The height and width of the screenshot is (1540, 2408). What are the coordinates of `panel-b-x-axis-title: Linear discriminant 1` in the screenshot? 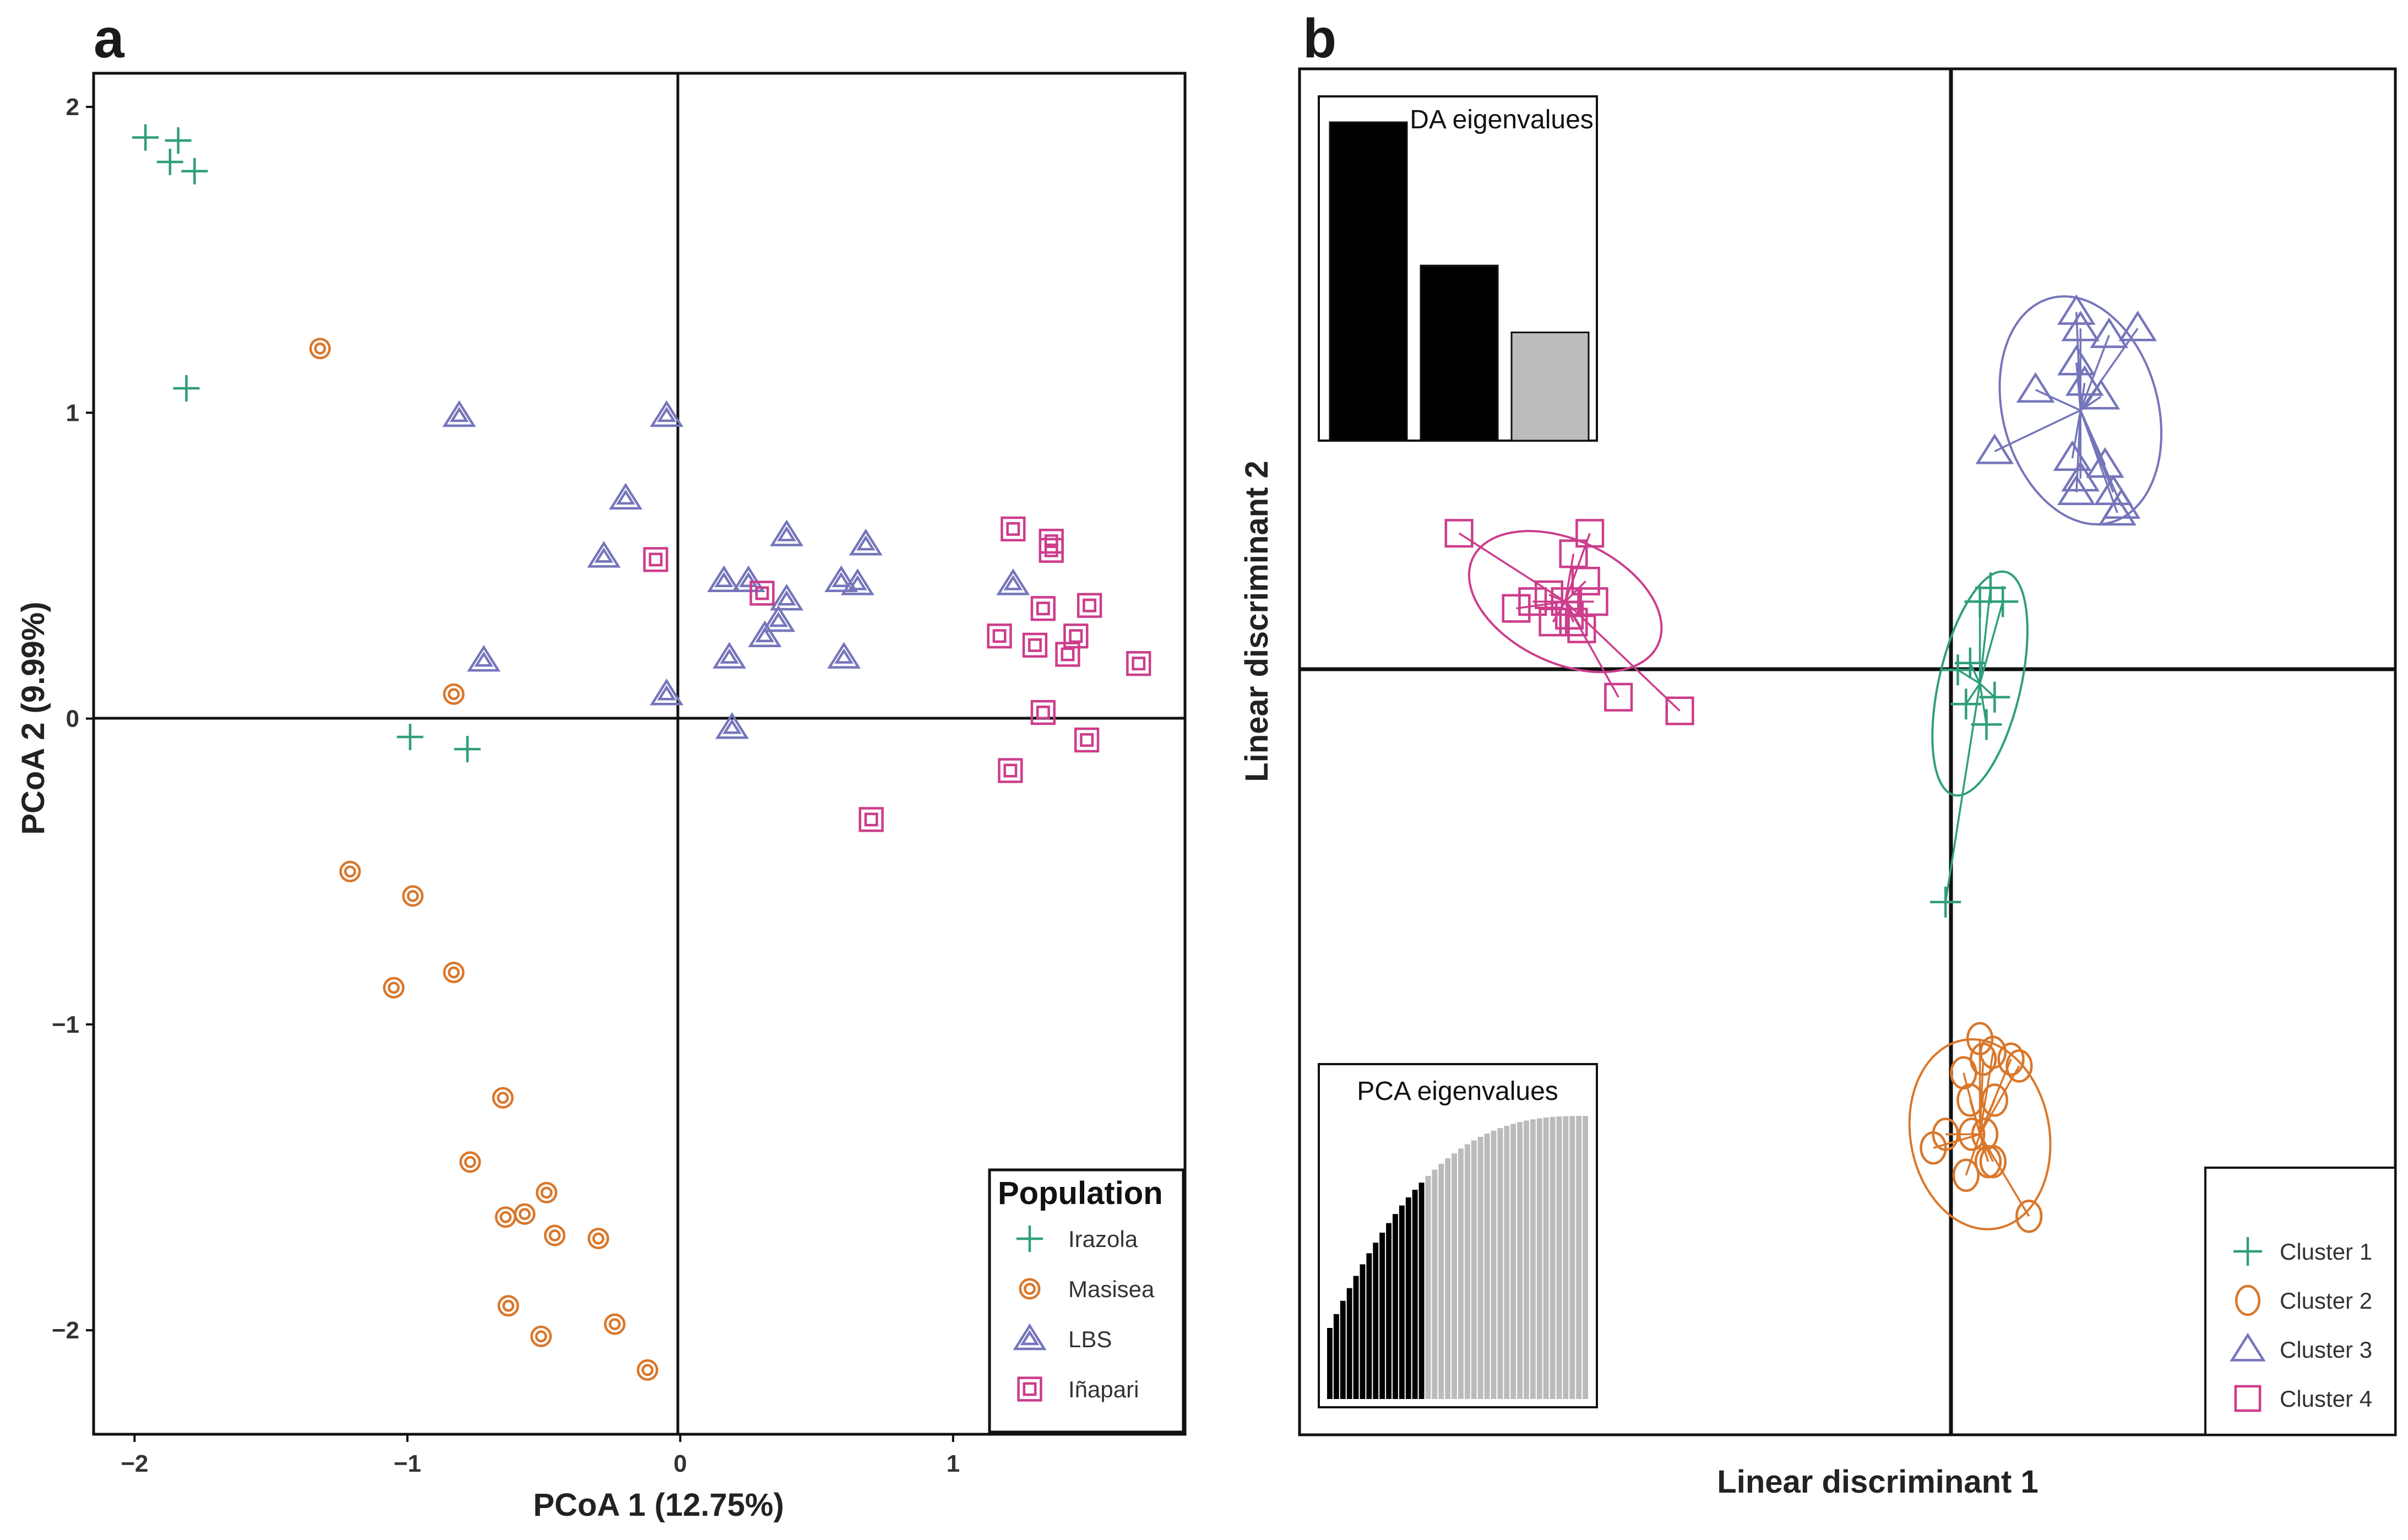 It's located at (1877, 1482).